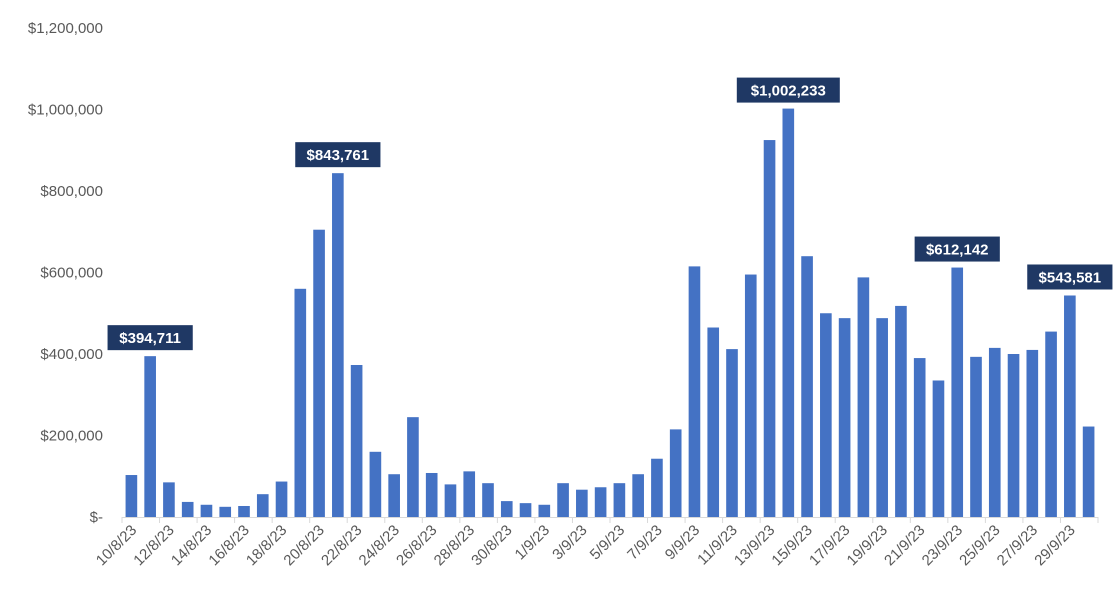  What do you see at coordinates (71, 191) in the screenshot?
I see `y-tick-label: $800,000` at bounding box center [71, 191].